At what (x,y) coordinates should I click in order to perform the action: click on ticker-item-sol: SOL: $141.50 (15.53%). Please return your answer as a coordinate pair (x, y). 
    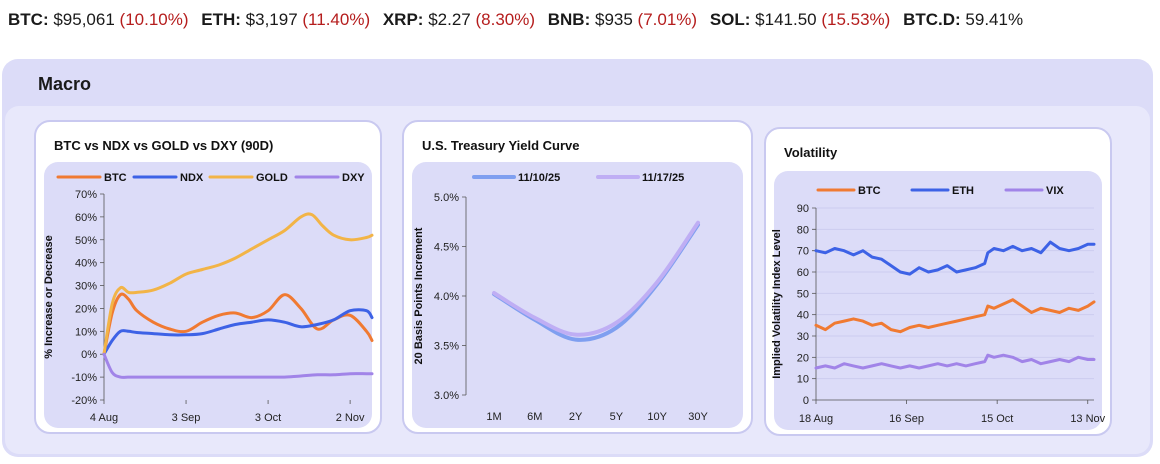
    Looking at the image, I should click on (800, 19).